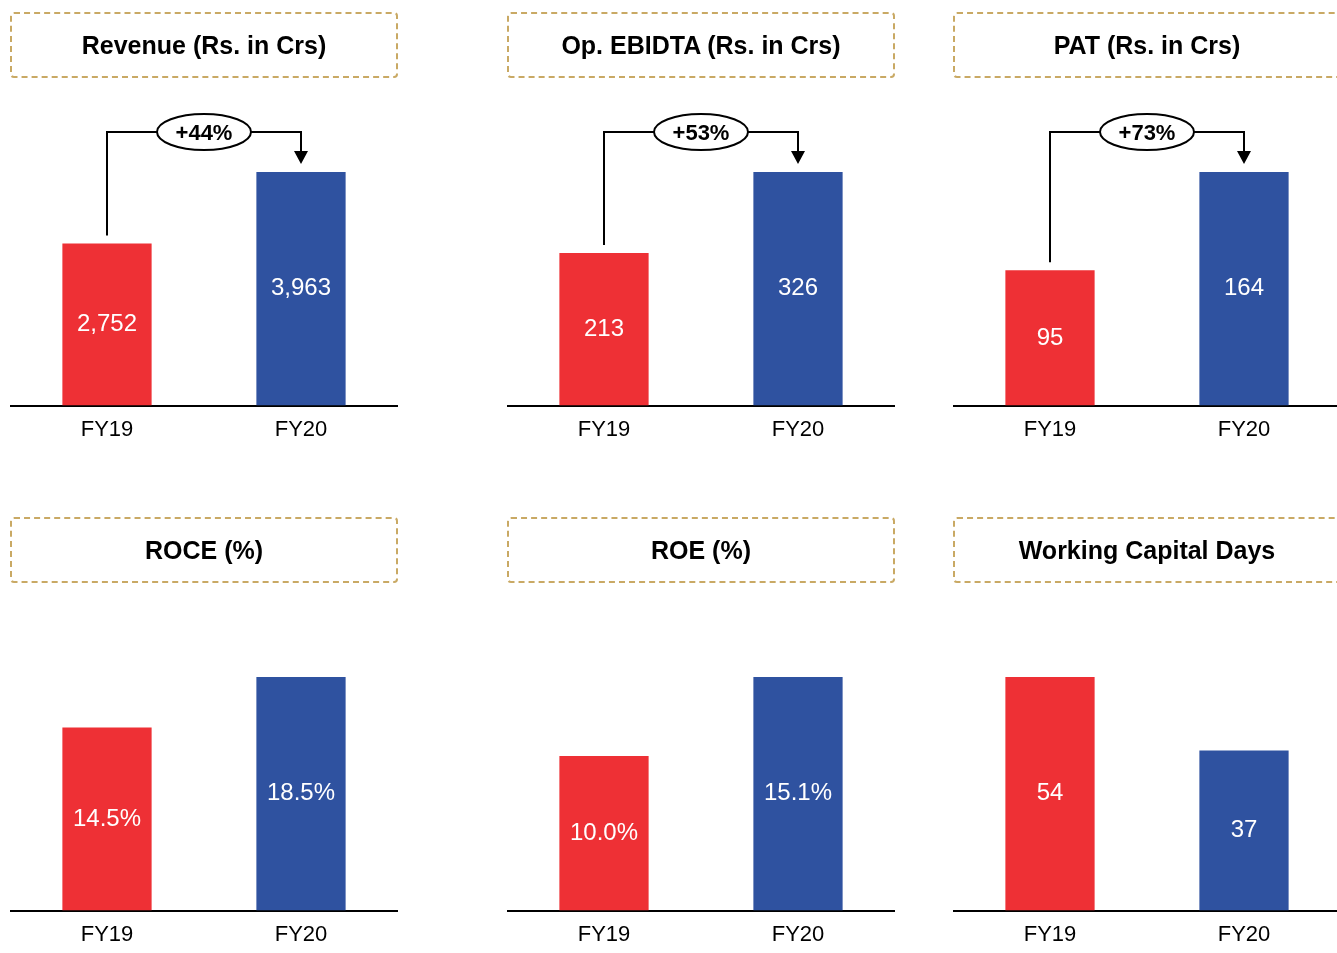 The width and height of the screenshot is (1337, 953). I want to click on data-label: 15.1%, so click(798, 792).